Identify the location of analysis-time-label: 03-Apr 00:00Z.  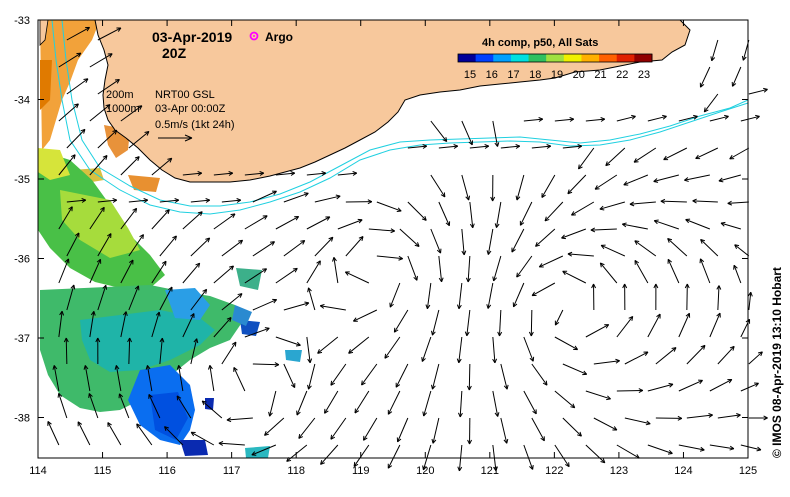
(190, 109).